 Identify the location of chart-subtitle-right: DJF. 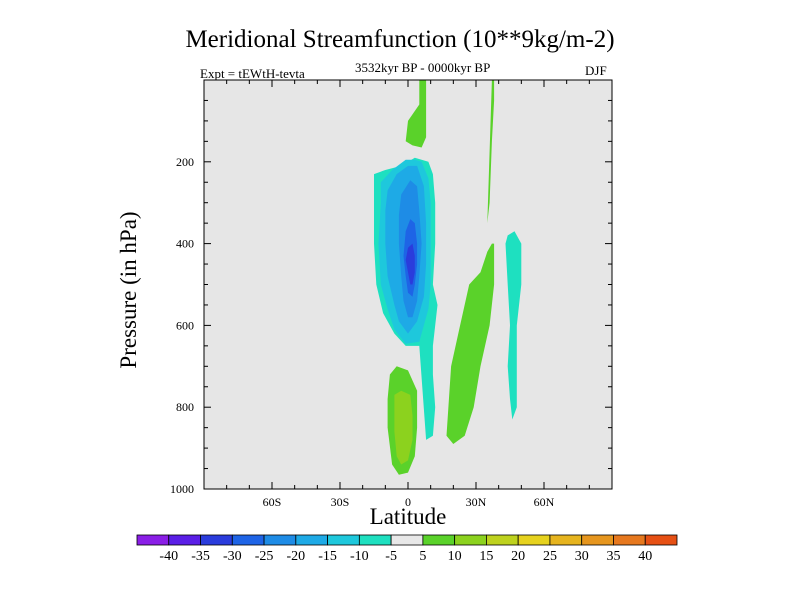
(596, 70).